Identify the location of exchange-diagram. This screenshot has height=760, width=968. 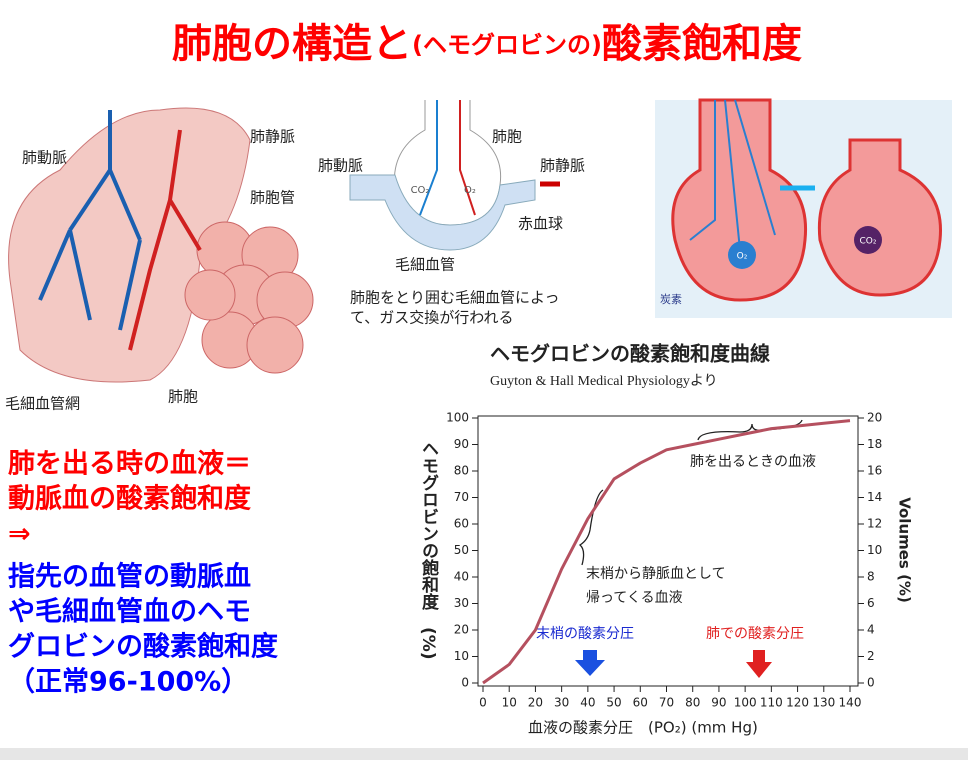
(454, 175).